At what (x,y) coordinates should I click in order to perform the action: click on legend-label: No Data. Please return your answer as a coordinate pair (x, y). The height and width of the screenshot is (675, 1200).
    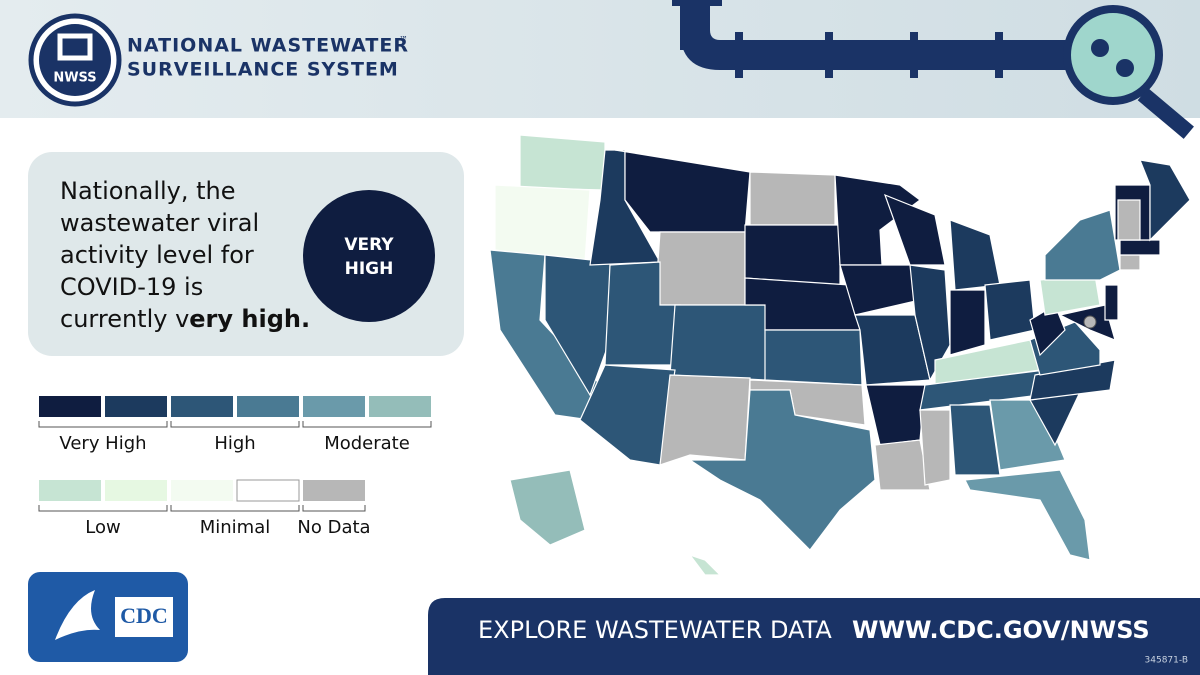
    Looking at the image, I should click on (333, 527).